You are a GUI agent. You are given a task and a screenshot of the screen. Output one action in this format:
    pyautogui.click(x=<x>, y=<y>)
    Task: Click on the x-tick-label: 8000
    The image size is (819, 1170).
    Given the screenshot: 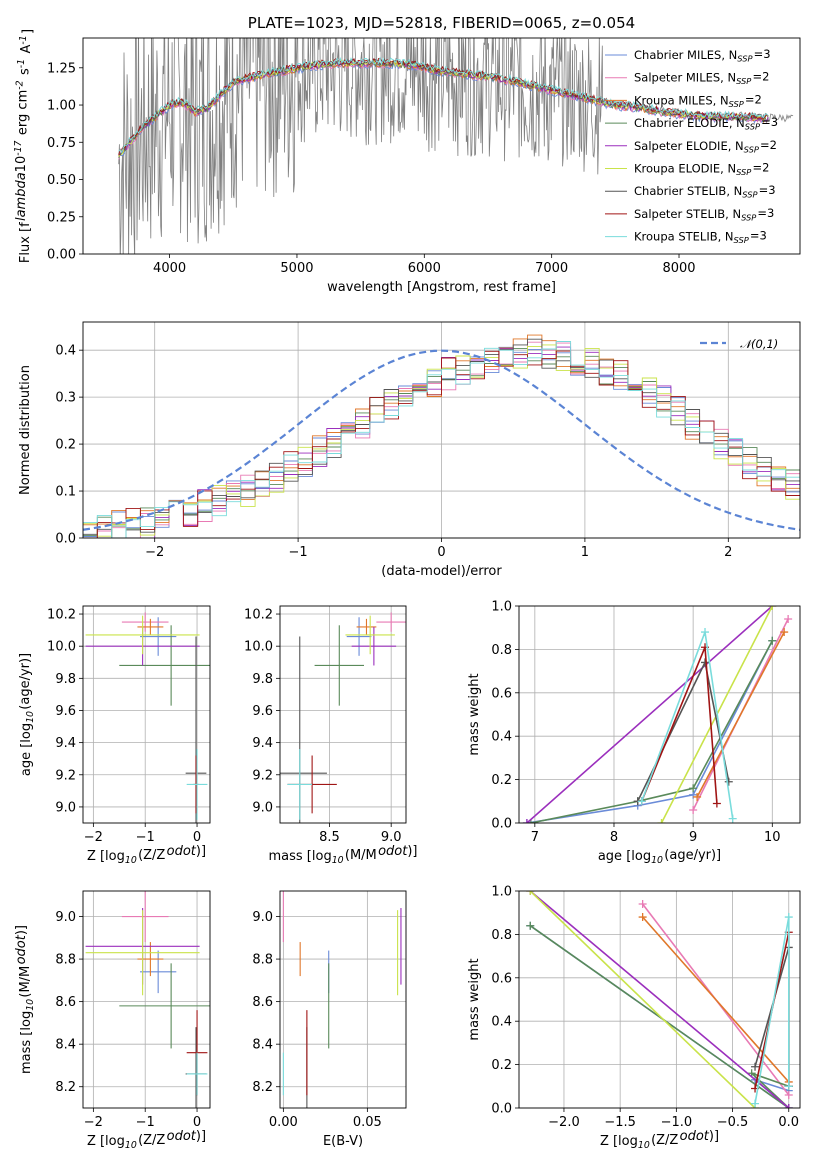 What is the action you would take?
    pyautogui.click(x=678, y=268)
    